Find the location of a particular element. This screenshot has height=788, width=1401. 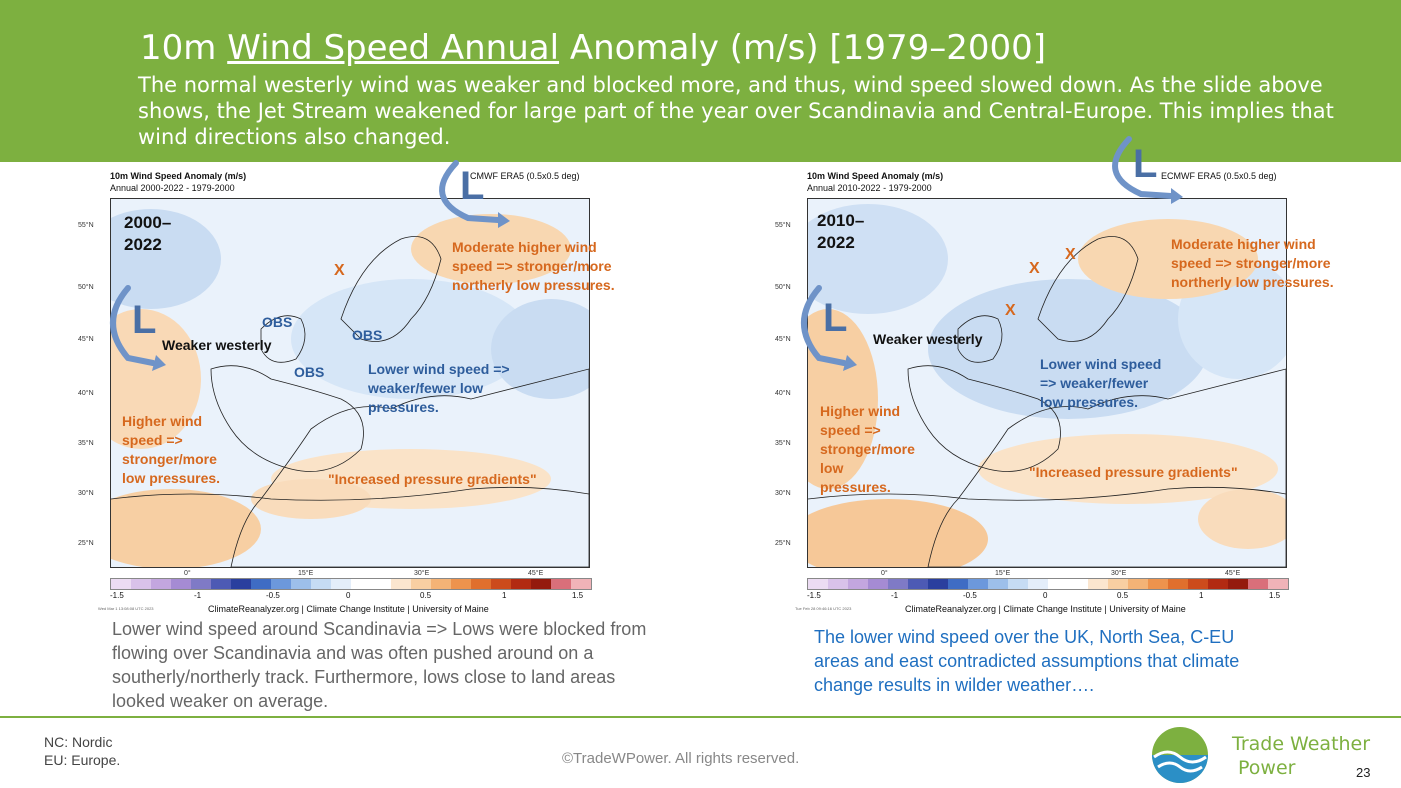

copyright: ©TradeWPower. All rights reserved. is located at coordinates (681, 758).